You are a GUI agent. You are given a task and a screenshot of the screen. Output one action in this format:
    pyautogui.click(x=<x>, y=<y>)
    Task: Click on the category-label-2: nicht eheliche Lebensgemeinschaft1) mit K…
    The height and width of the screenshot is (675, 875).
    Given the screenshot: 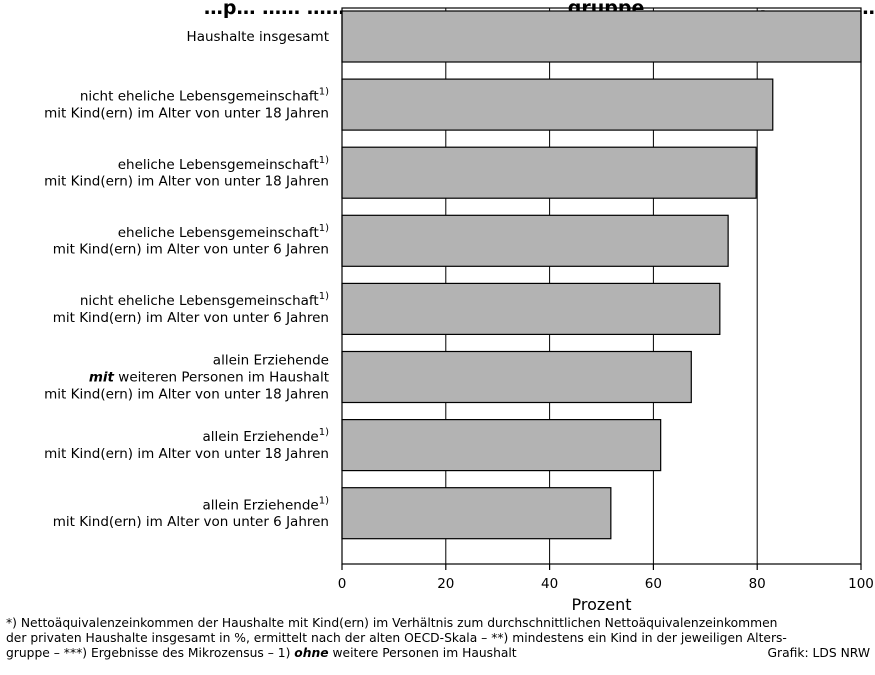 What is the action you would take?
    pyautogui.click(x=186, y=104)
    